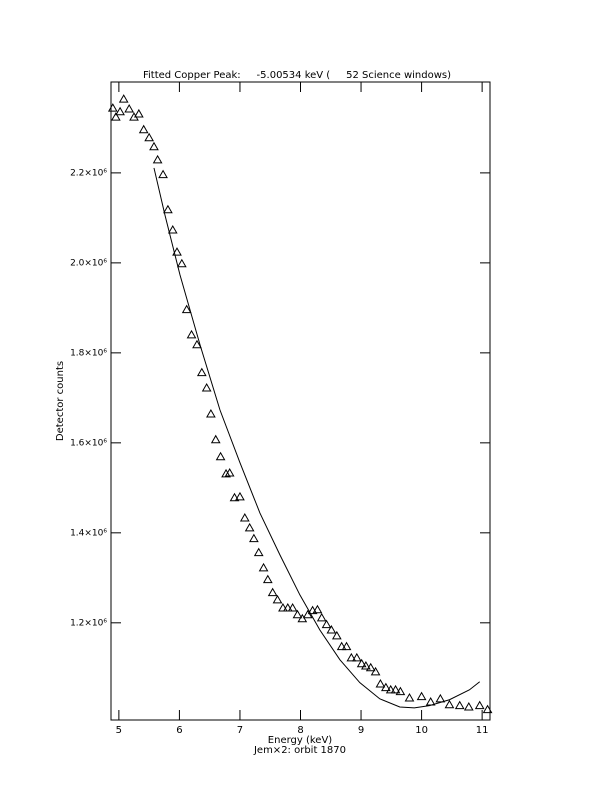 This screenshot has height=792, width=612. I want to click on x-tick-label: 10, so click(421, 730).